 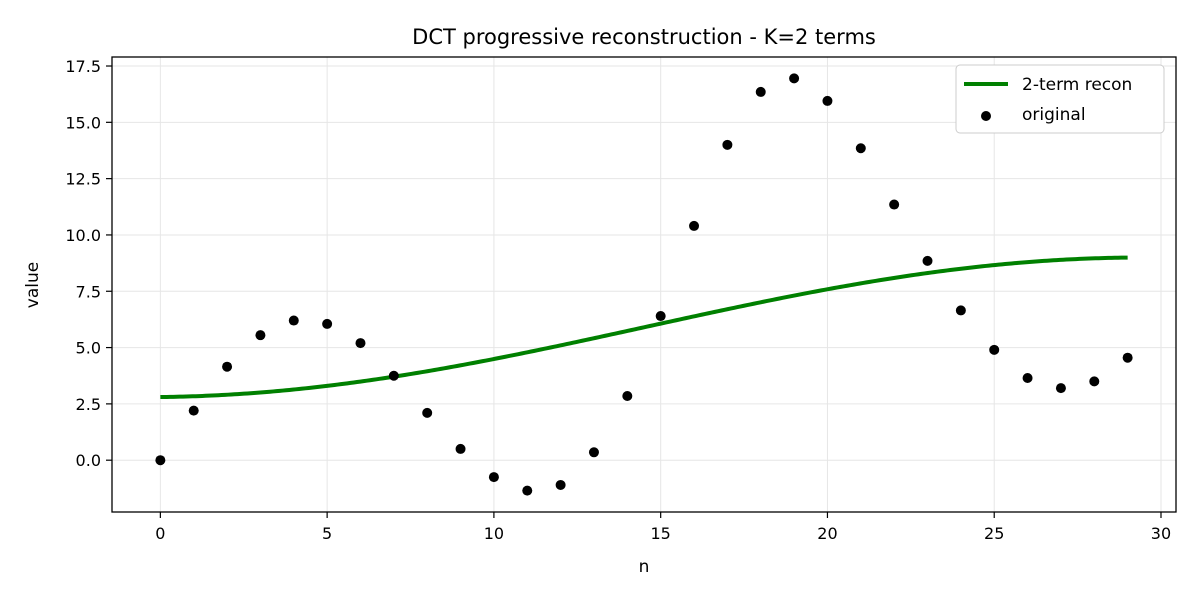 What do you see at coordinates (1054, 115) in the screenshot?
I see `legend-label-original: original` at bounding box center [1054, 115].